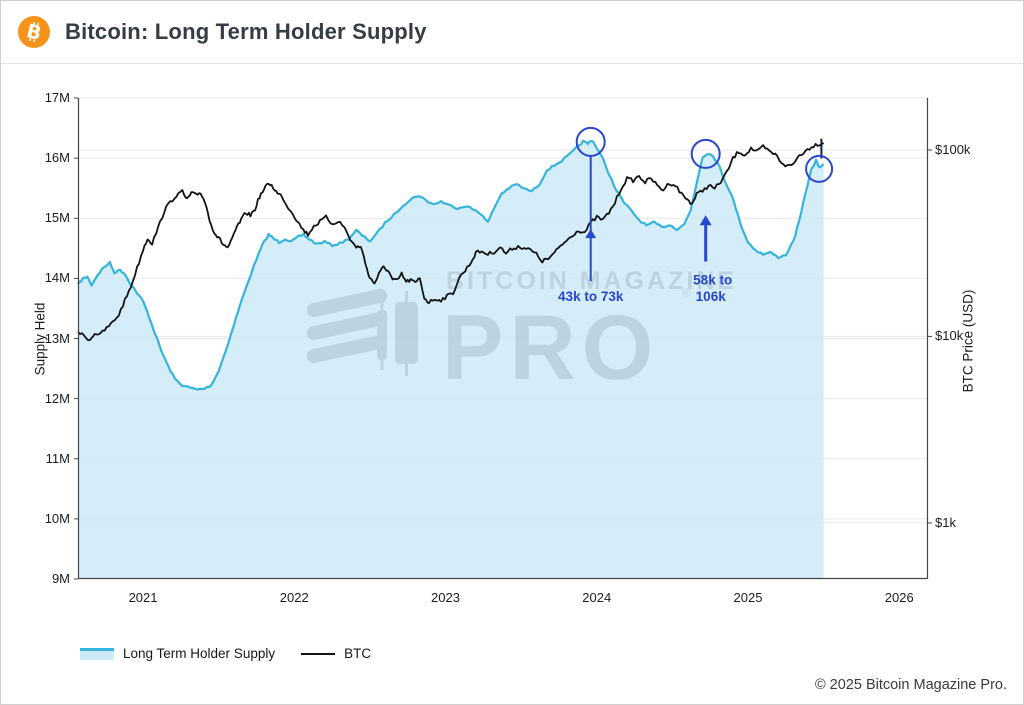  I want to click on x-axis-tick-label: 2021, so click(143, 597).